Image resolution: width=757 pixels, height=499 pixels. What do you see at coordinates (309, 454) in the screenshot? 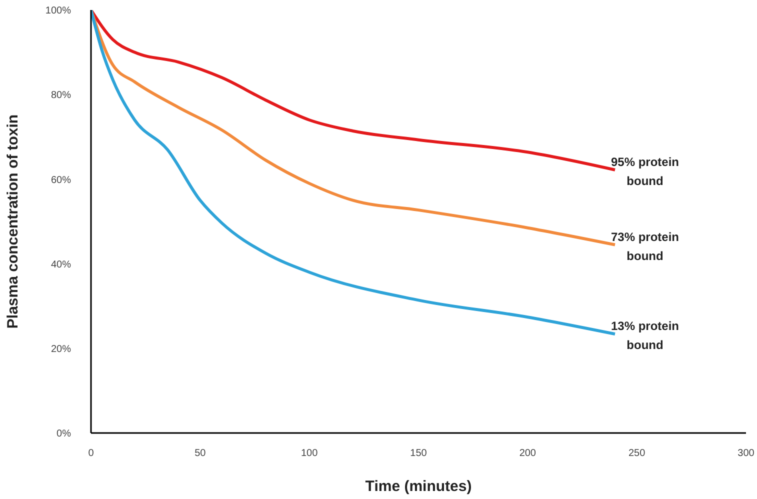
I see `x-tick-label: 100` at bounding box center [309, 454].